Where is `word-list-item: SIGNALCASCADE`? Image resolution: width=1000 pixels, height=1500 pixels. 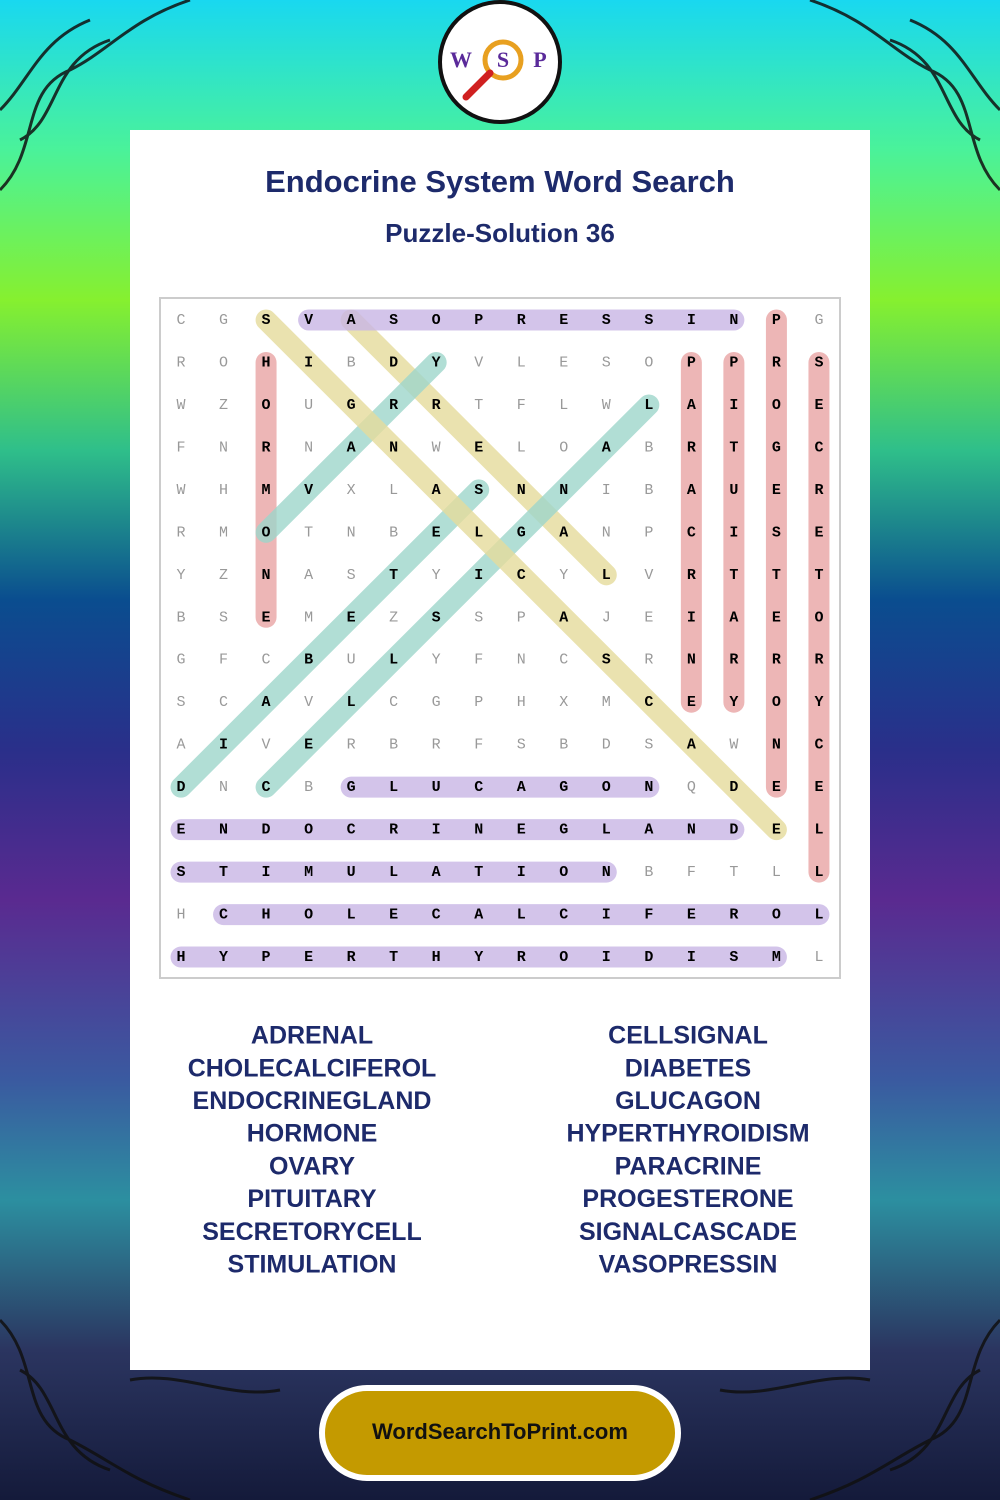
word-list-item: SIGNALCASCADE is located at coordinates (688, 1232).